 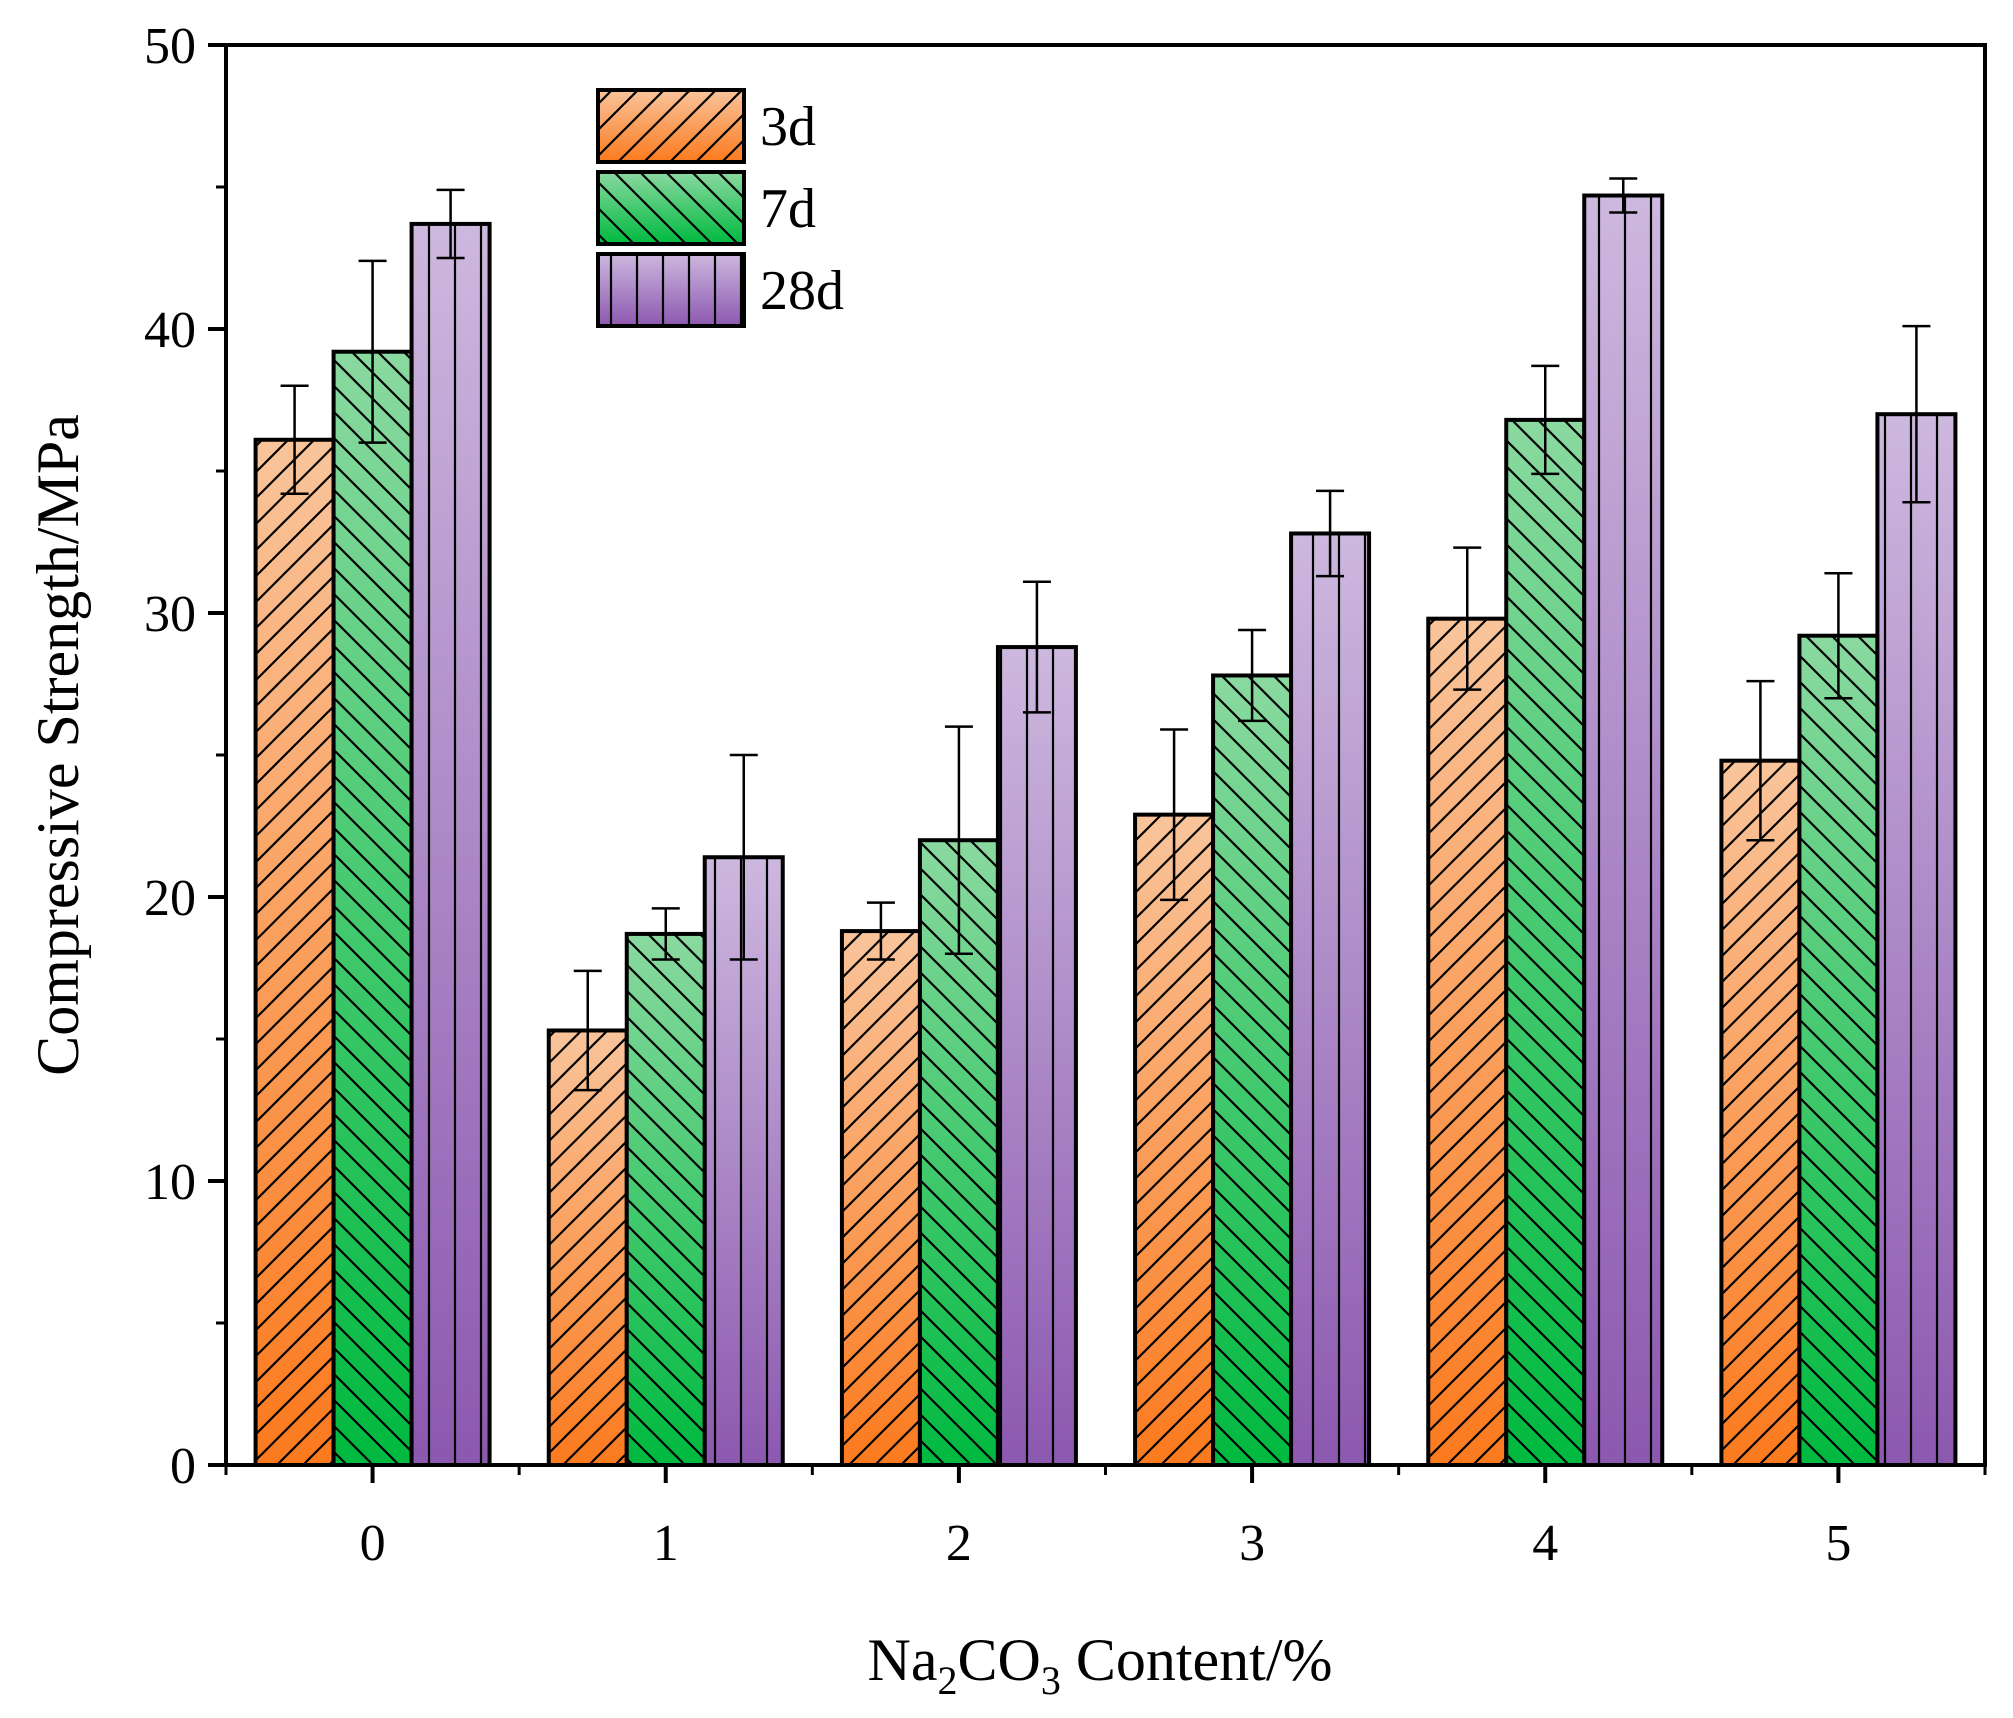 What do you see at coordinates (170, 898) in the screenshot?
I see `y-tick-label: 20` at bounding box center [170, 898].